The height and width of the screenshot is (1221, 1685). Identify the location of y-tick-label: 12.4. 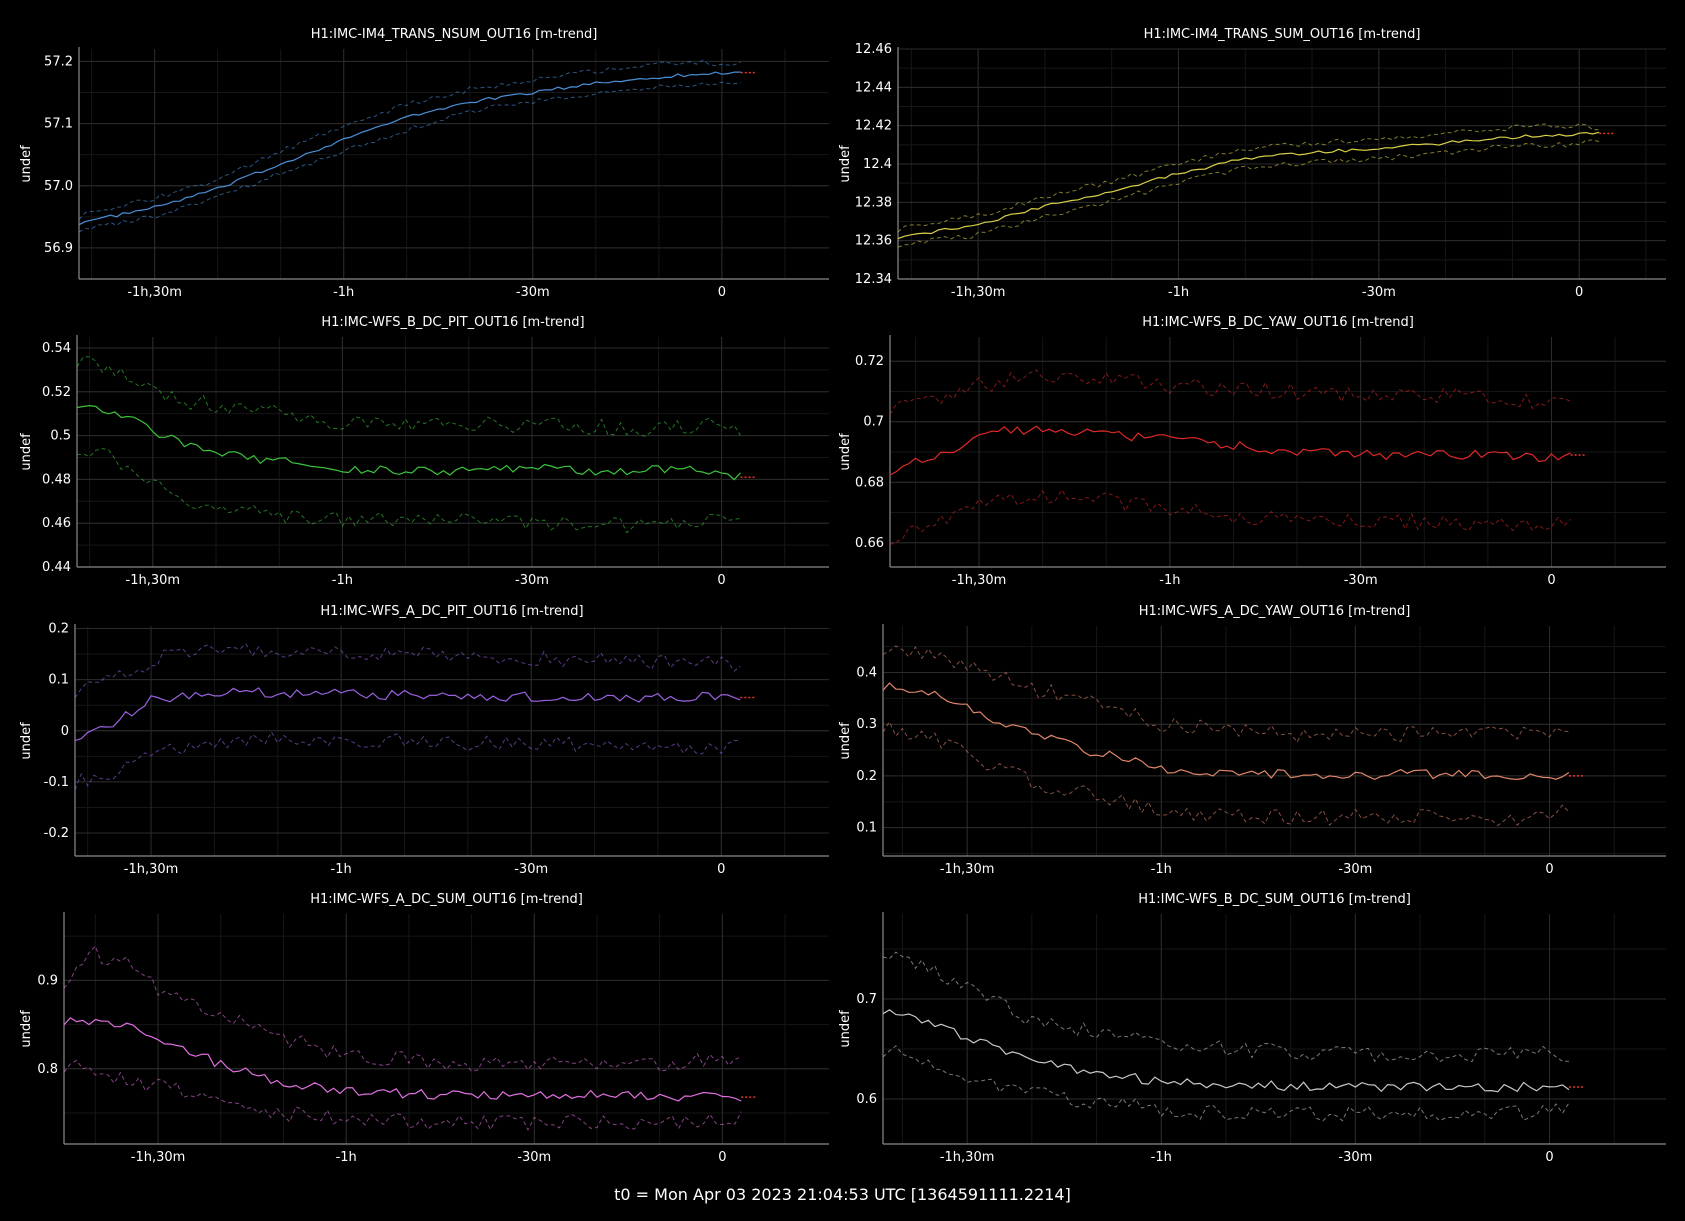
(877, 164).